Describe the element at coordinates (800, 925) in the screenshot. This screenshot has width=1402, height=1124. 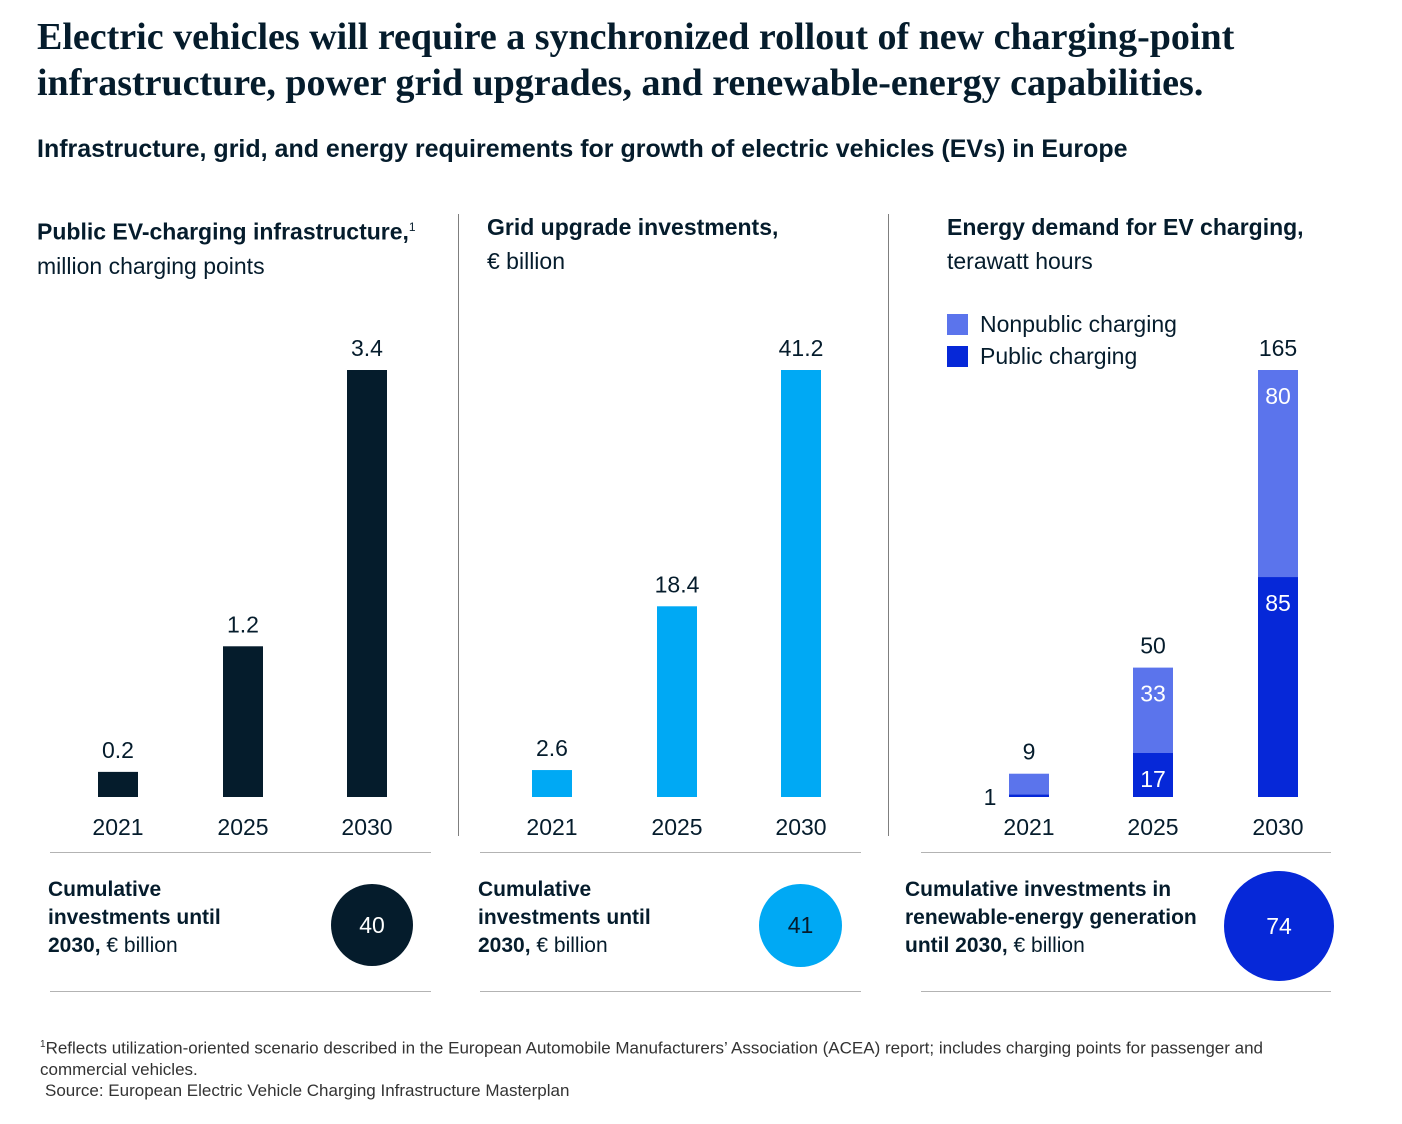
I see `cumulative-bubble-2: 41` at that location.